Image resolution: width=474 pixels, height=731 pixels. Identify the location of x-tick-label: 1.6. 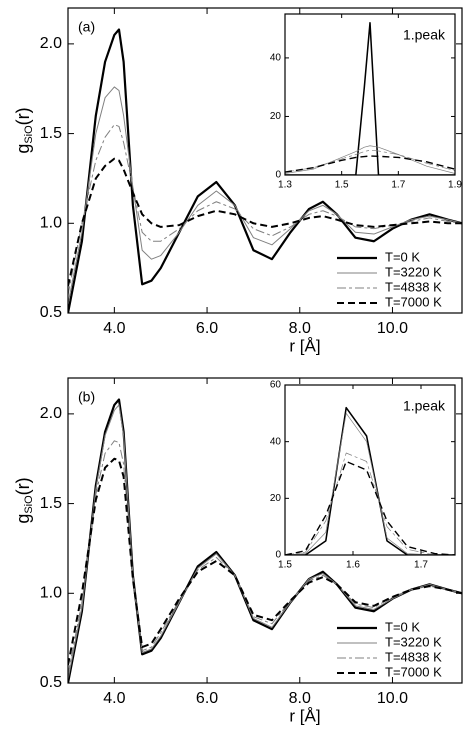
(353, 565).